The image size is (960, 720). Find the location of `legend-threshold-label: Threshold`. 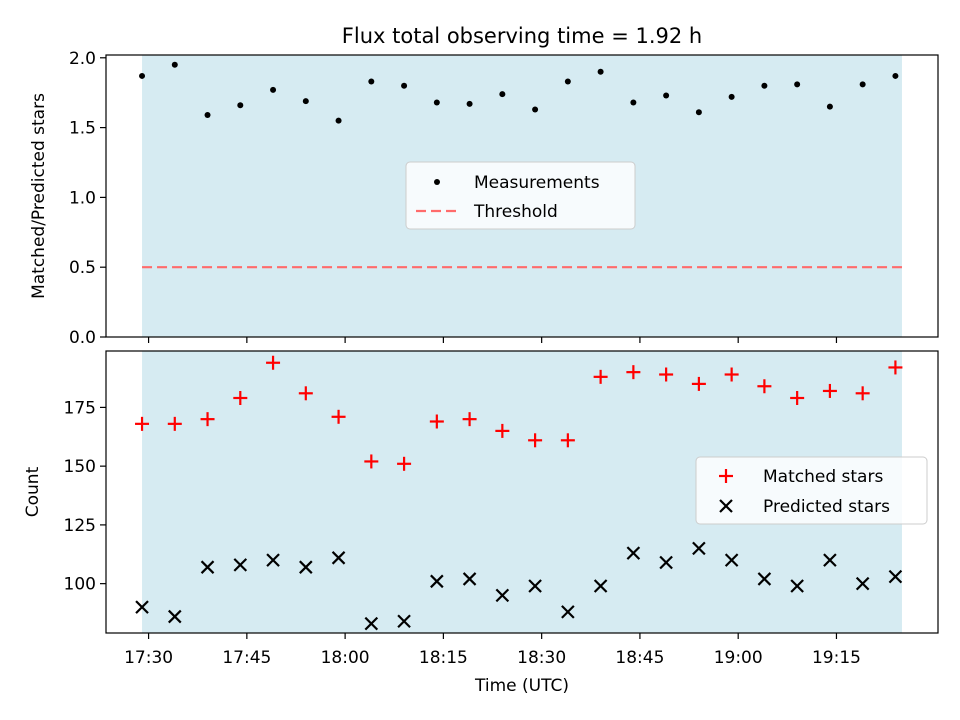

legend-threshold-label: Threshold is located at coordinates (515, 212).